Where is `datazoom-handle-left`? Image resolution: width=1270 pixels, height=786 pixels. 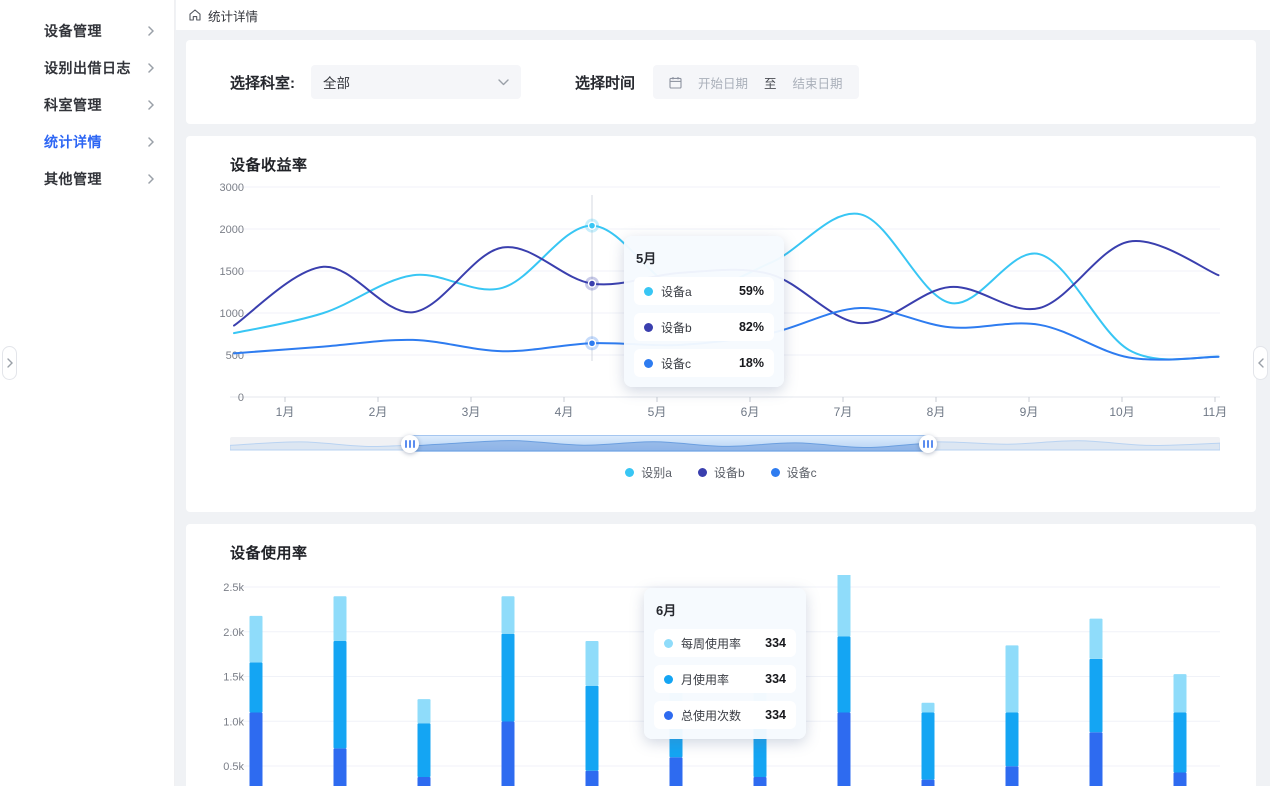
datazoom-handle-left is located at coordinates (410, 443).